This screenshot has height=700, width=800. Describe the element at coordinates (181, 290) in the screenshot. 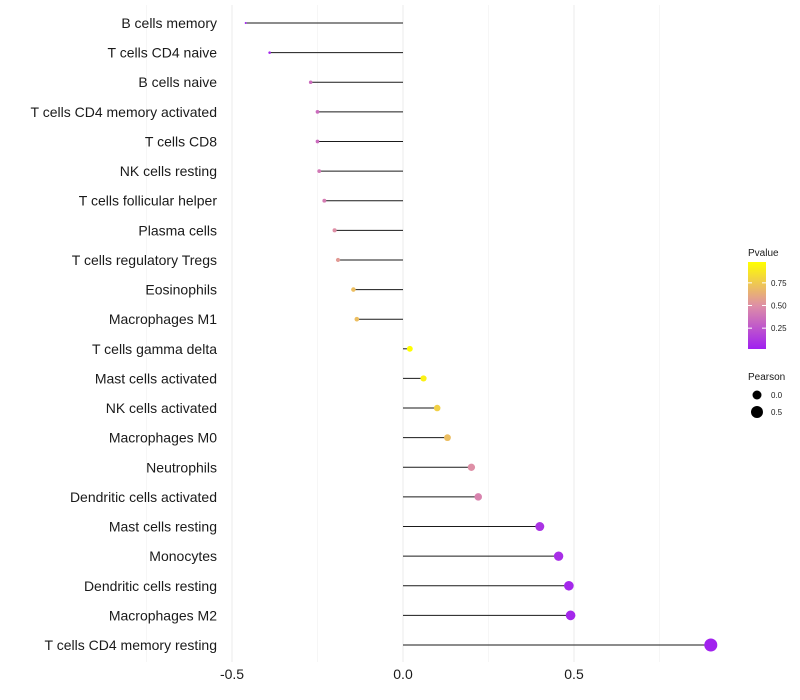

I see `category-label: Eosinophils` at that location.